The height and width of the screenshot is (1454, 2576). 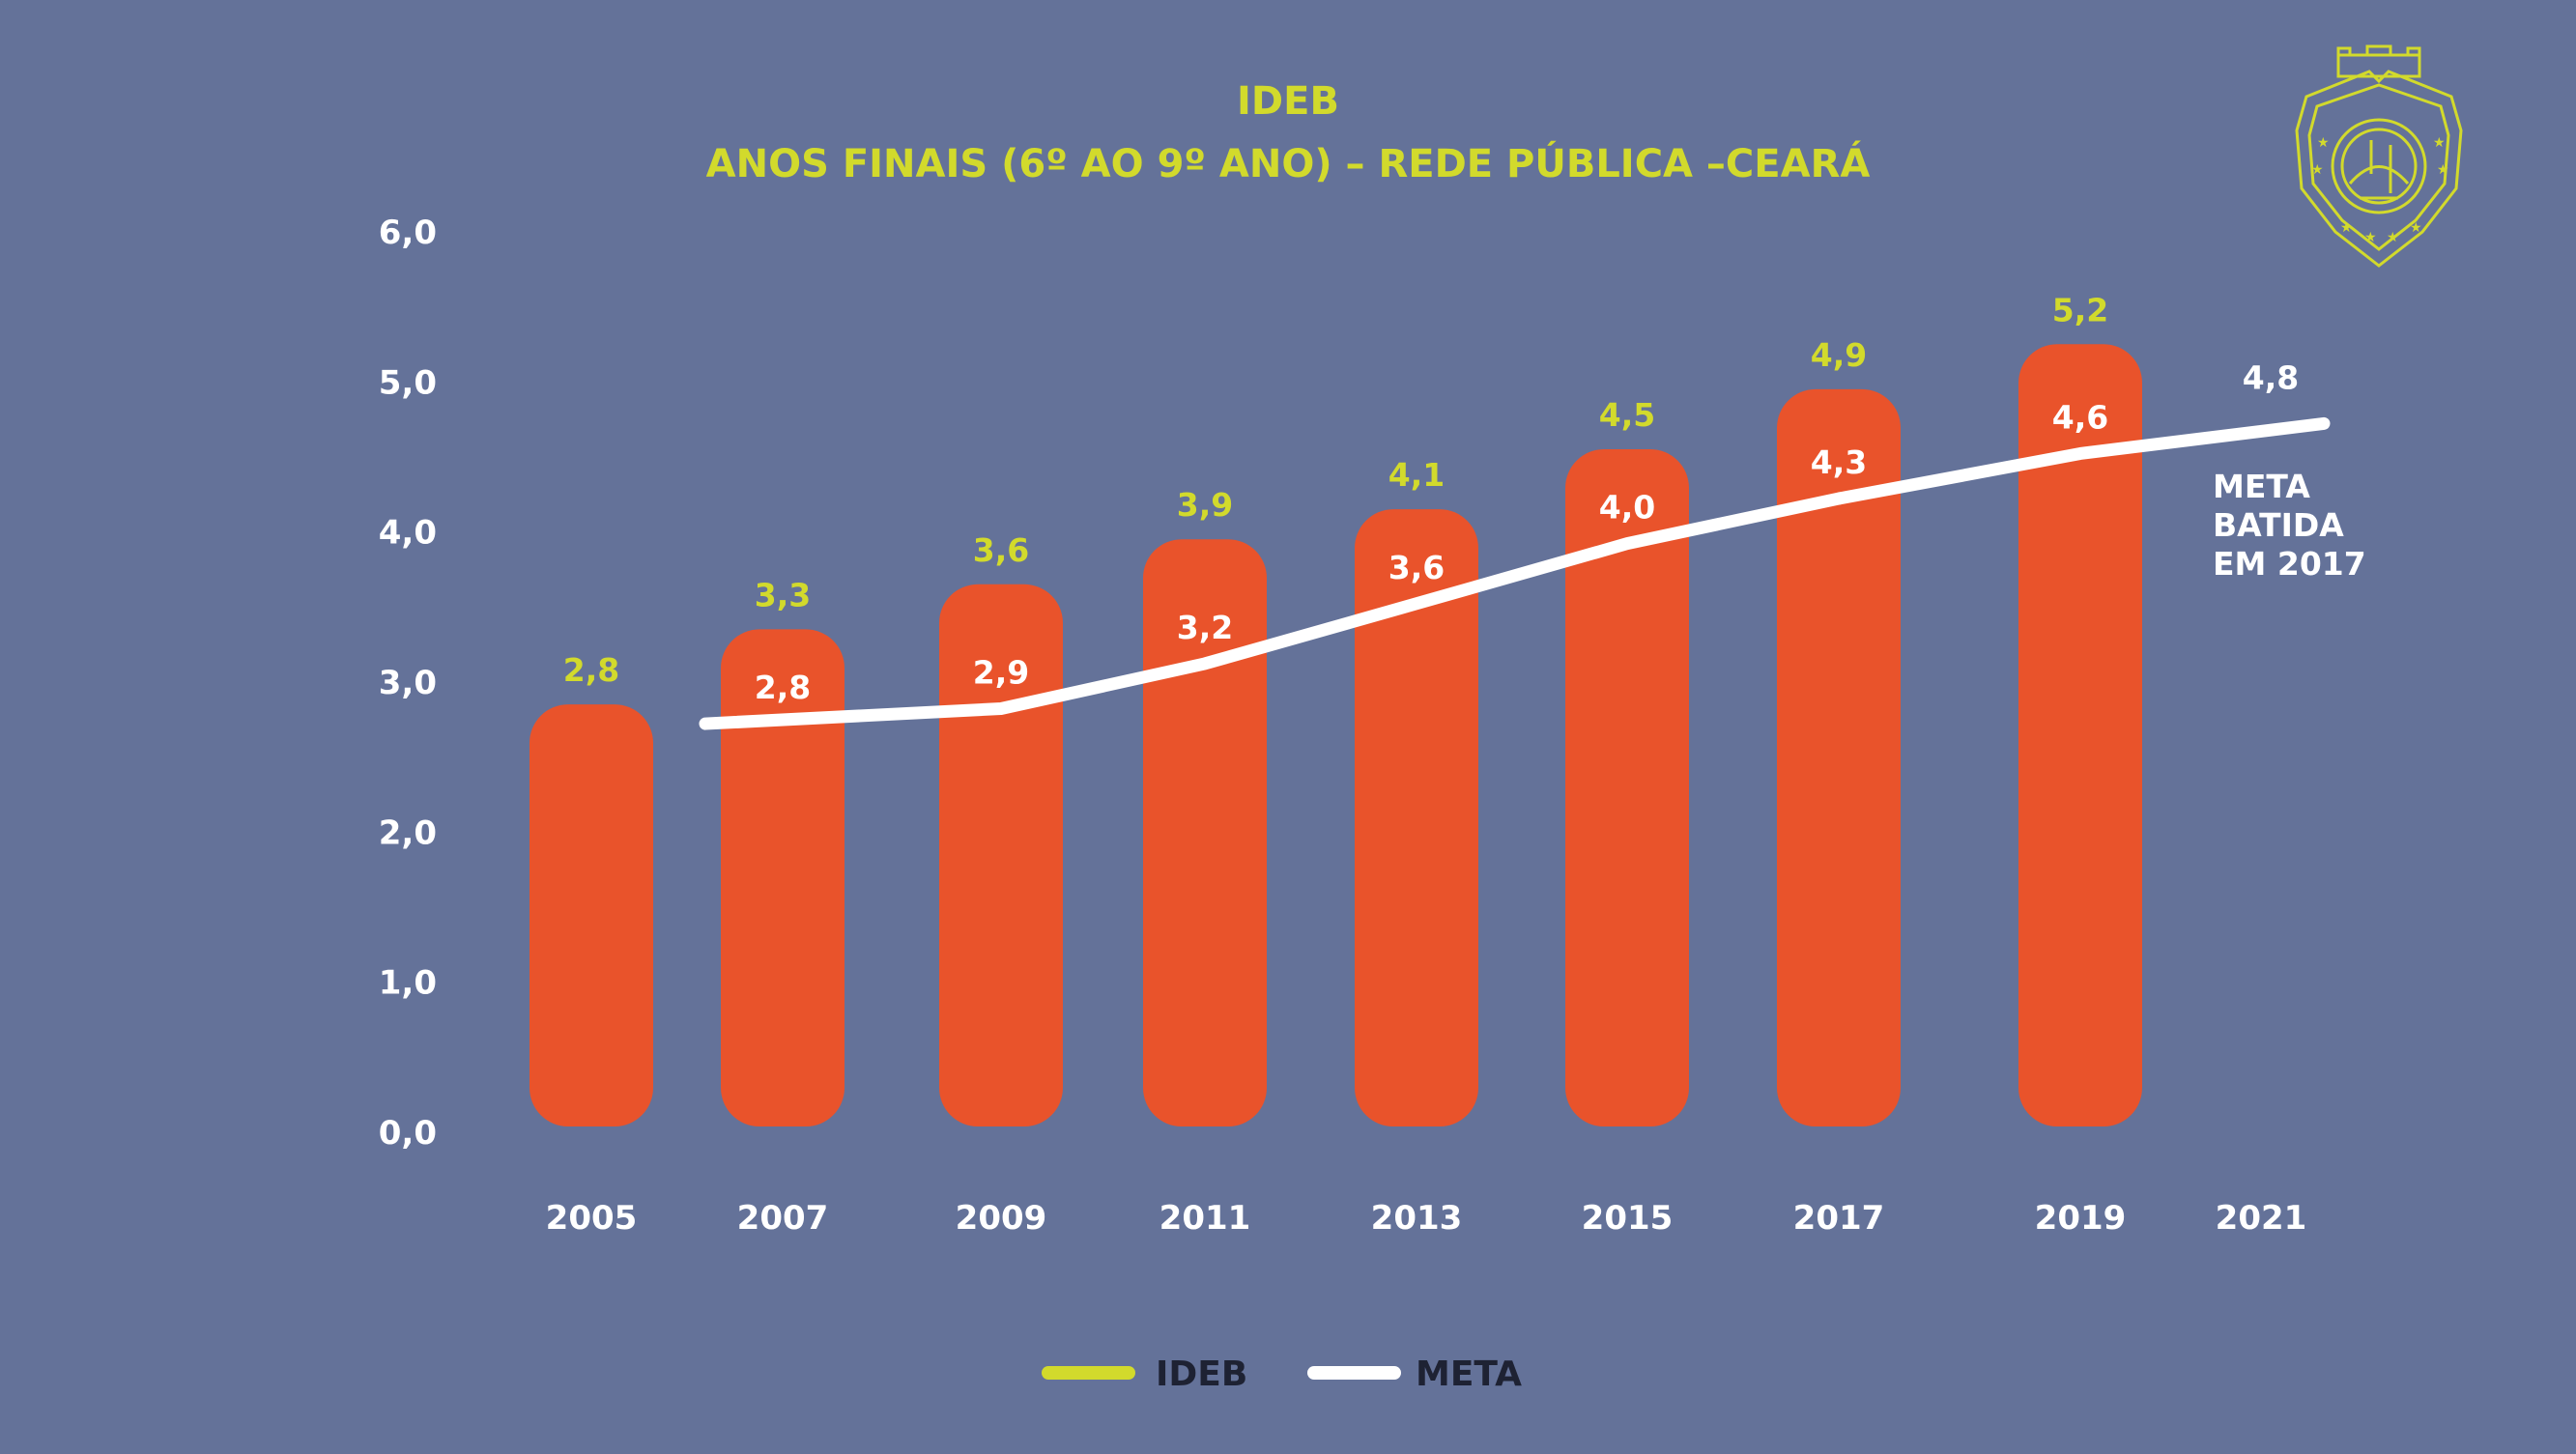 What do you see at coordinates (1417, 568) in the screenshot?
I see `meta-value-label: 3,6` at bounding box center [1417, 568].